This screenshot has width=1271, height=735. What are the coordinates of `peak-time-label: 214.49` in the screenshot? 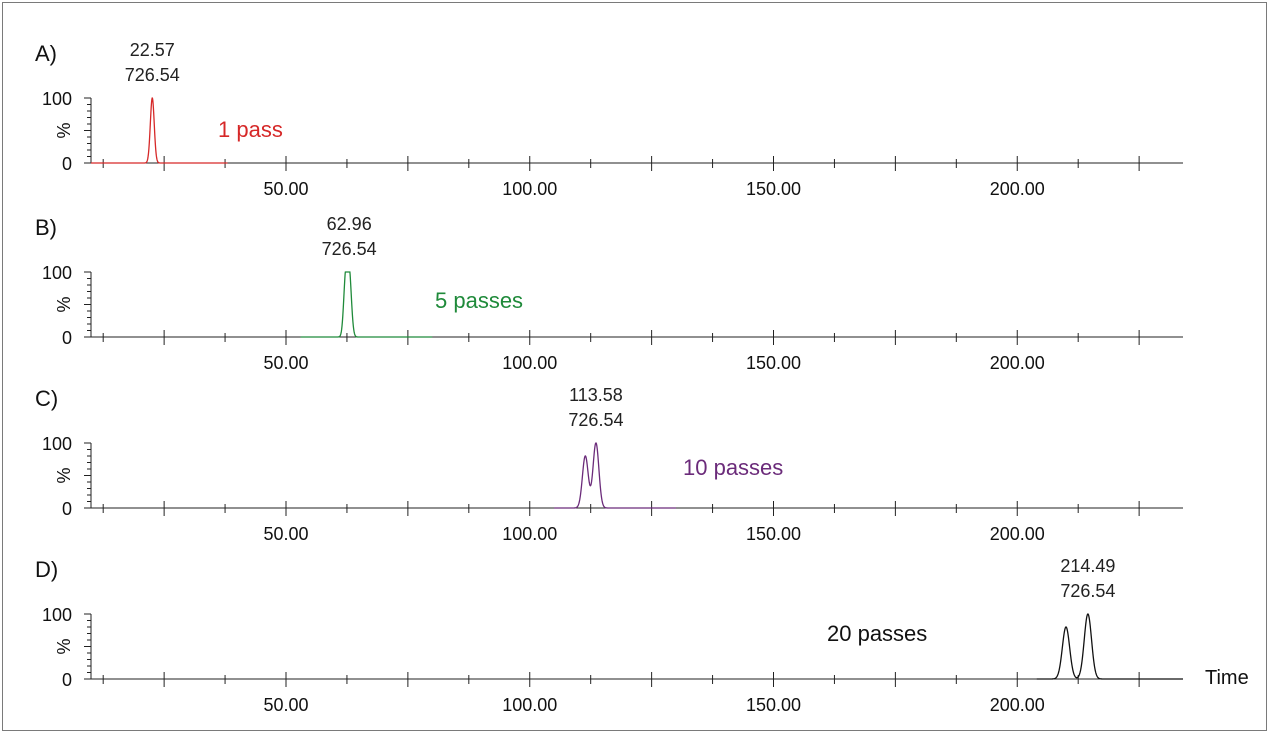 It's located at (1087, 566).